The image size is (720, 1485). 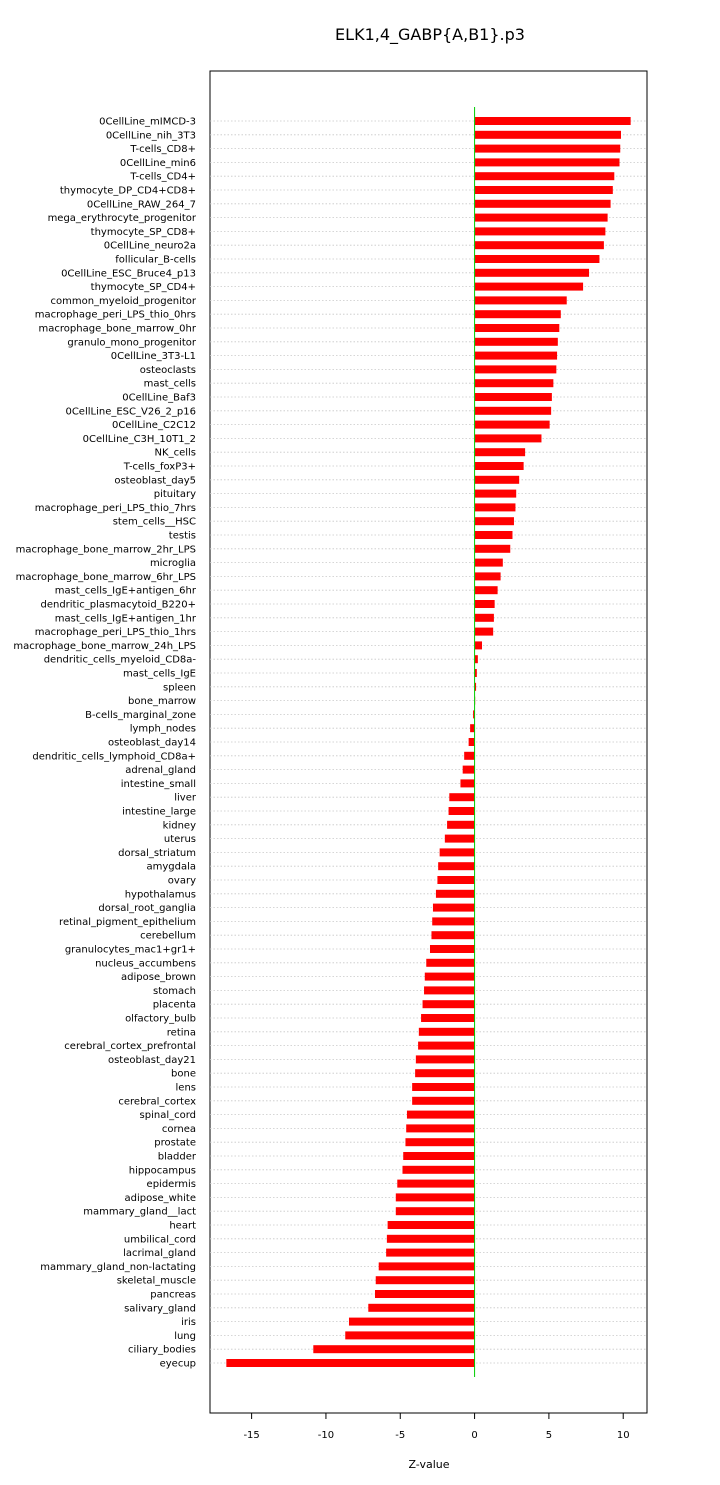 What do you see at coordinates (446, 1031) in the screenshot?
I see `bar-retina` at bounding box center [446, 1031].